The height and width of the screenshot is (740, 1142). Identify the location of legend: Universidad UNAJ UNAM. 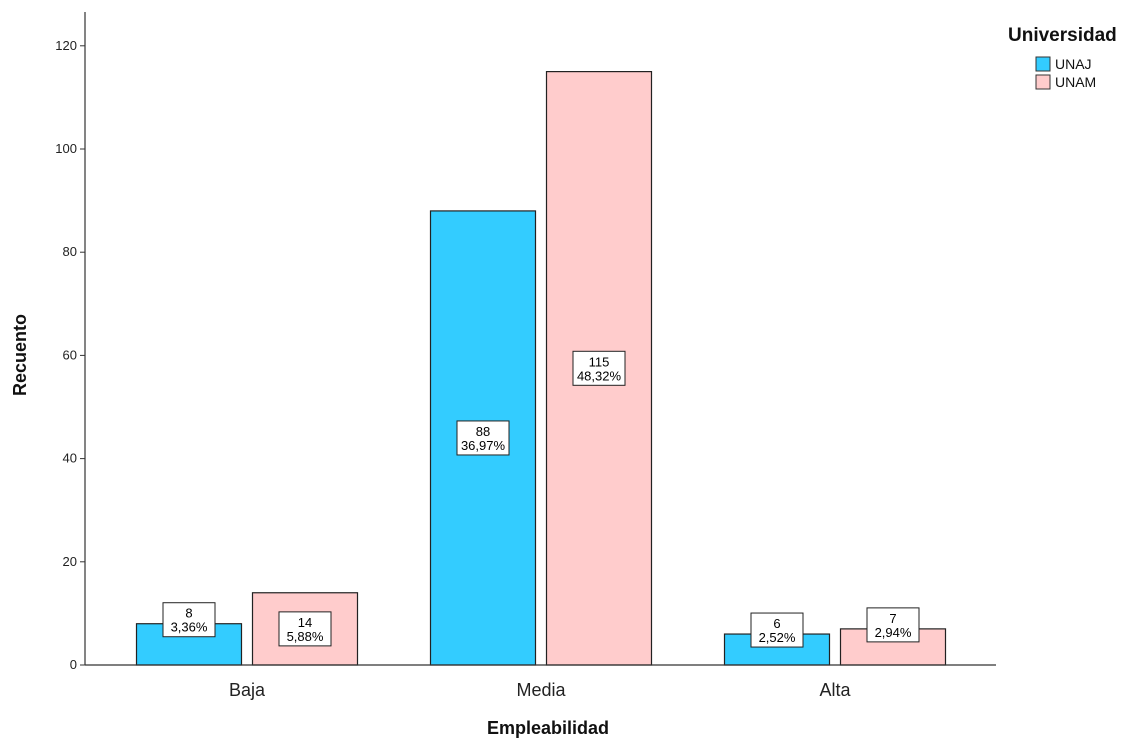
(1062, 57).